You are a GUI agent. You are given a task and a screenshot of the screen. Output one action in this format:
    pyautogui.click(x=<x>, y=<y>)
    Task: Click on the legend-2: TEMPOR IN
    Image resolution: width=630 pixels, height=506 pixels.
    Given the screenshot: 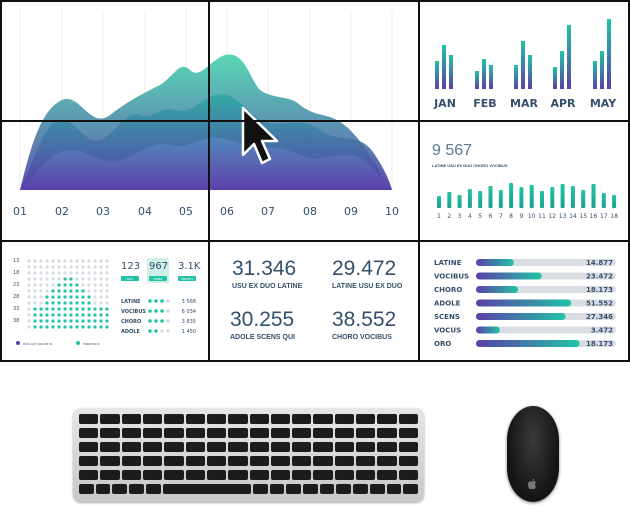 What is the action you would take?
    pyautogui.click(x=91, y=344)
    